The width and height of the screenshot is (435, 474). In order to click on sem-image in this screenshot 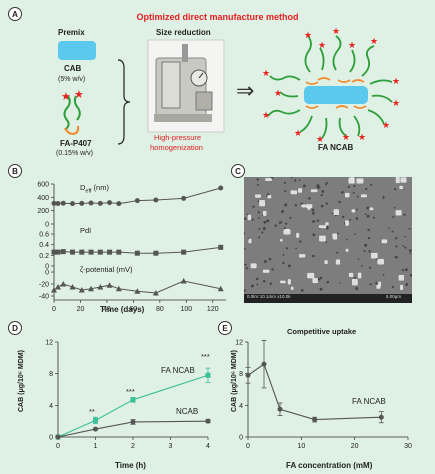, I will do `click(328, 240)`.